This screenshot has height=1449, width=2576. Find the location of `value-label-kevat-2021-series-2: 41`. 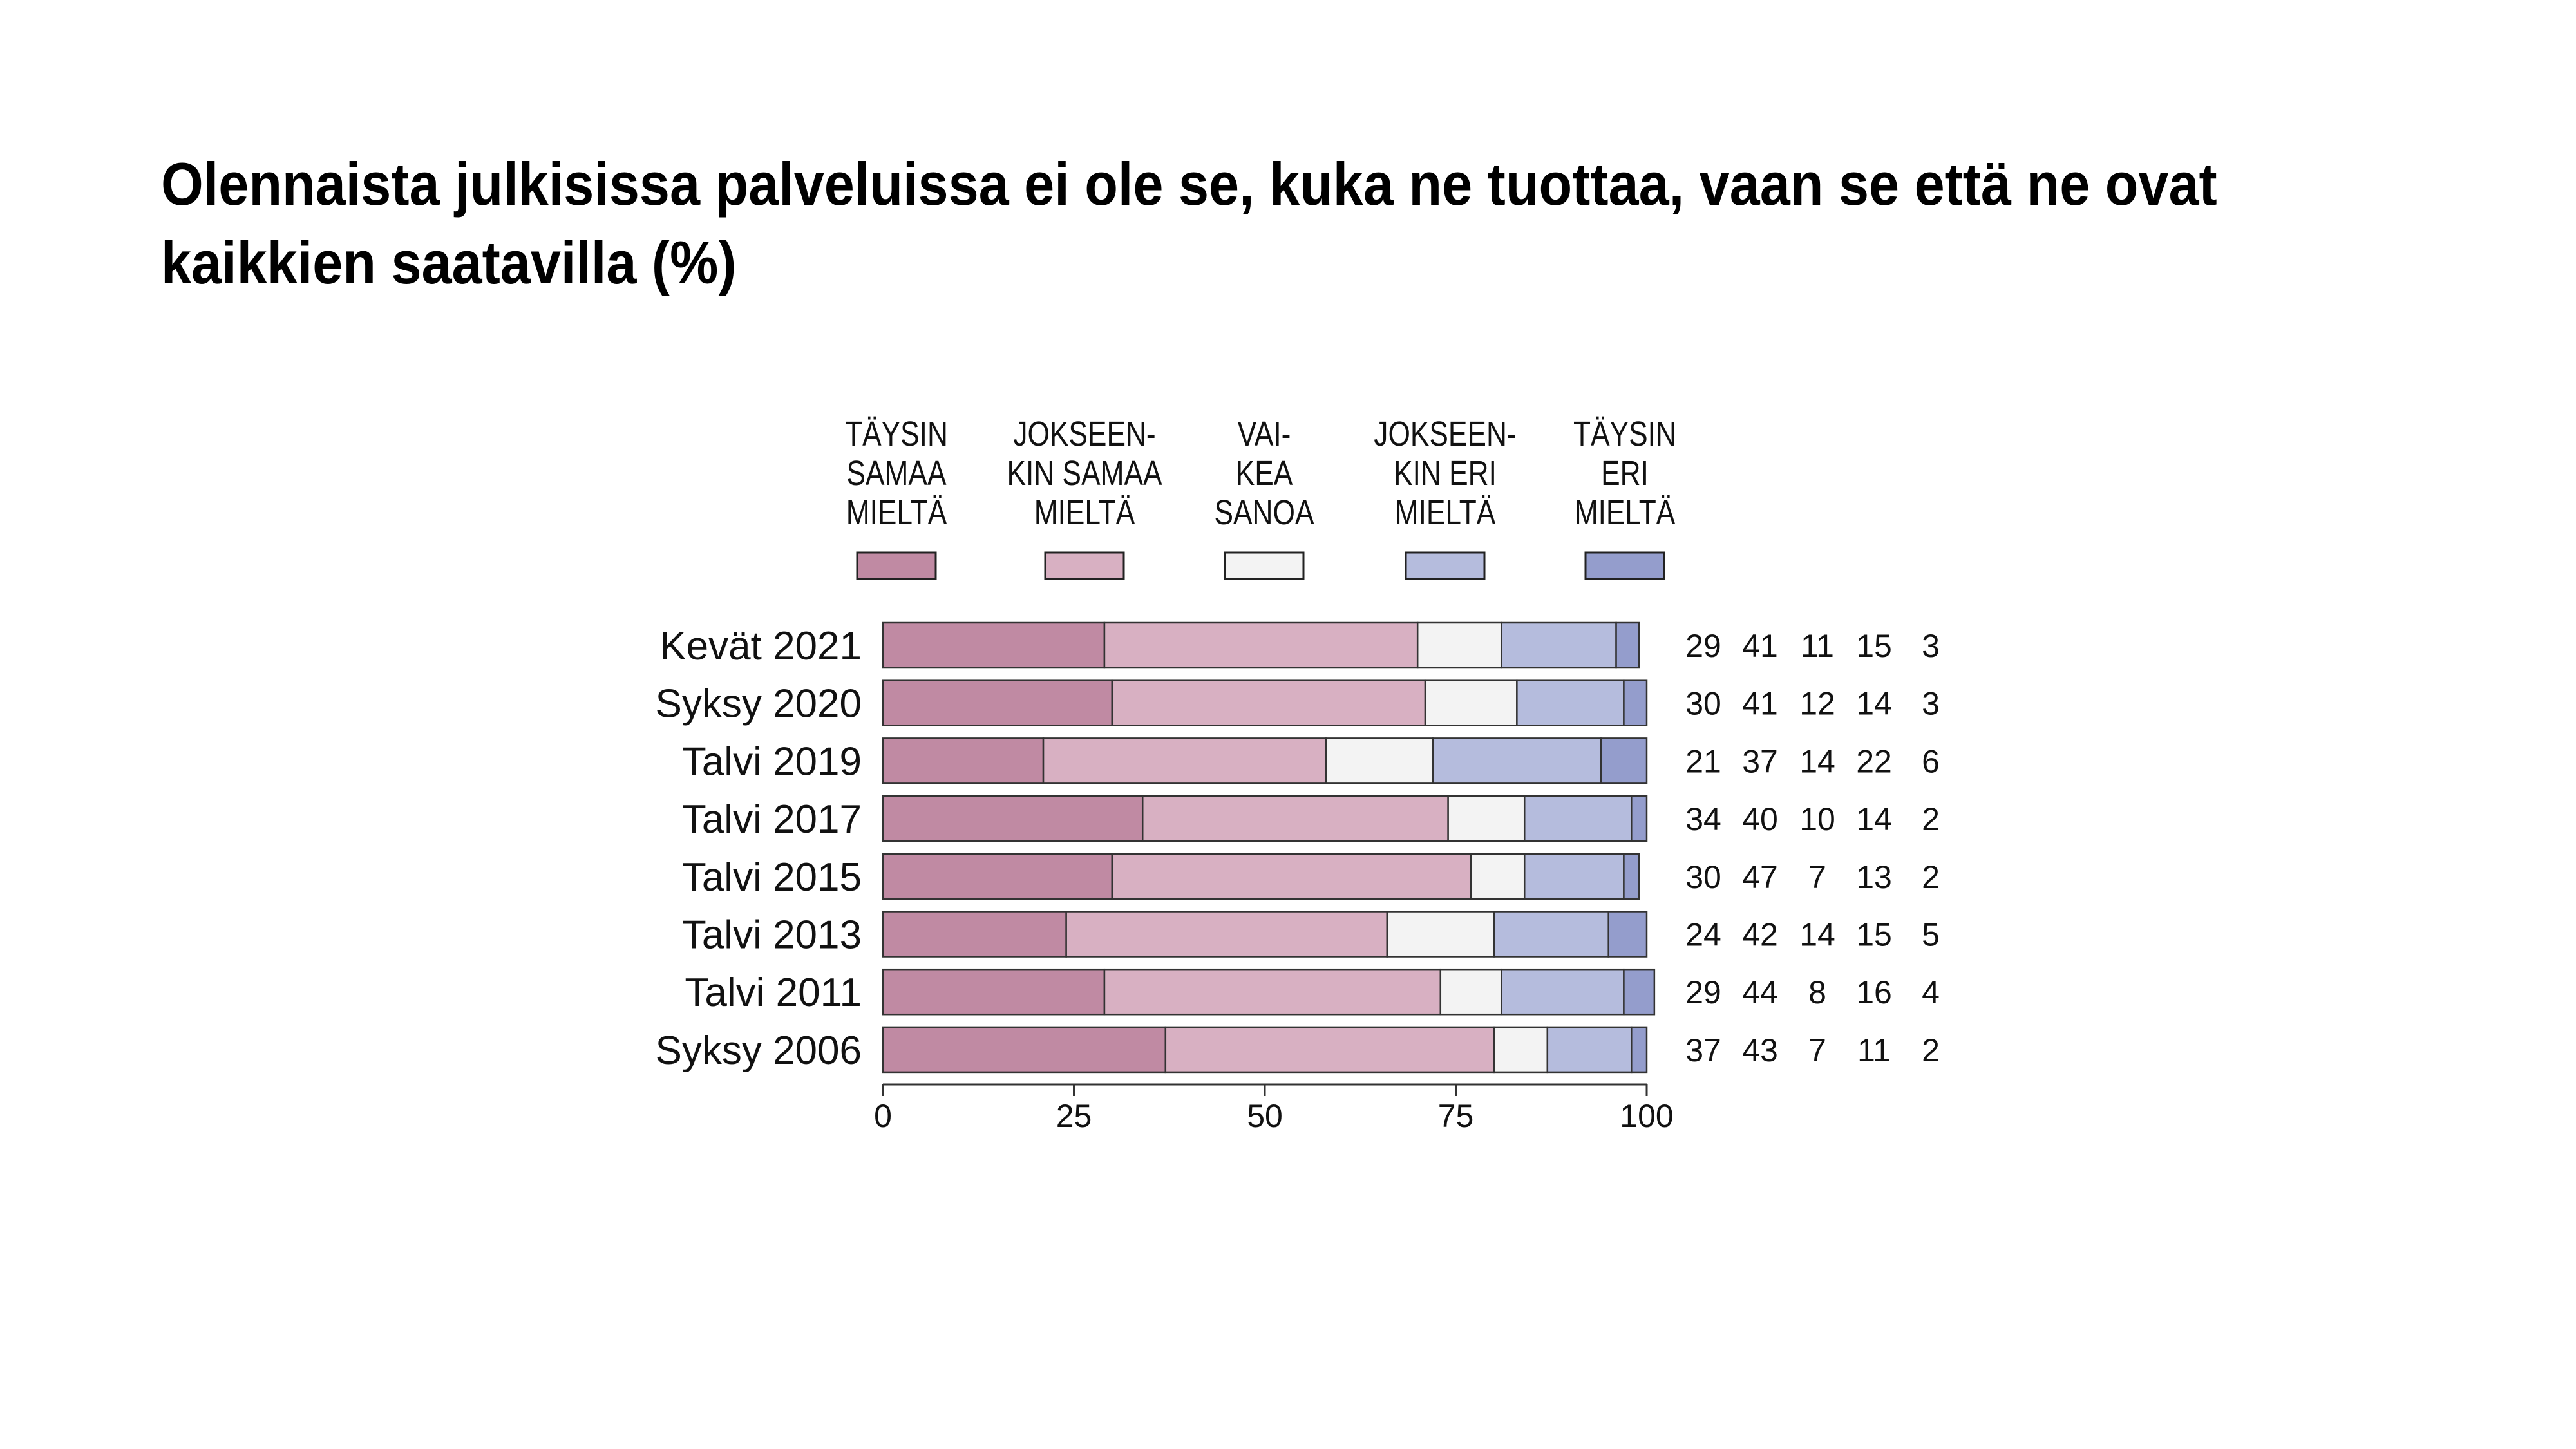

value-label-kevat-2021-series-2: 41 is located at coordinates (1760, 646).